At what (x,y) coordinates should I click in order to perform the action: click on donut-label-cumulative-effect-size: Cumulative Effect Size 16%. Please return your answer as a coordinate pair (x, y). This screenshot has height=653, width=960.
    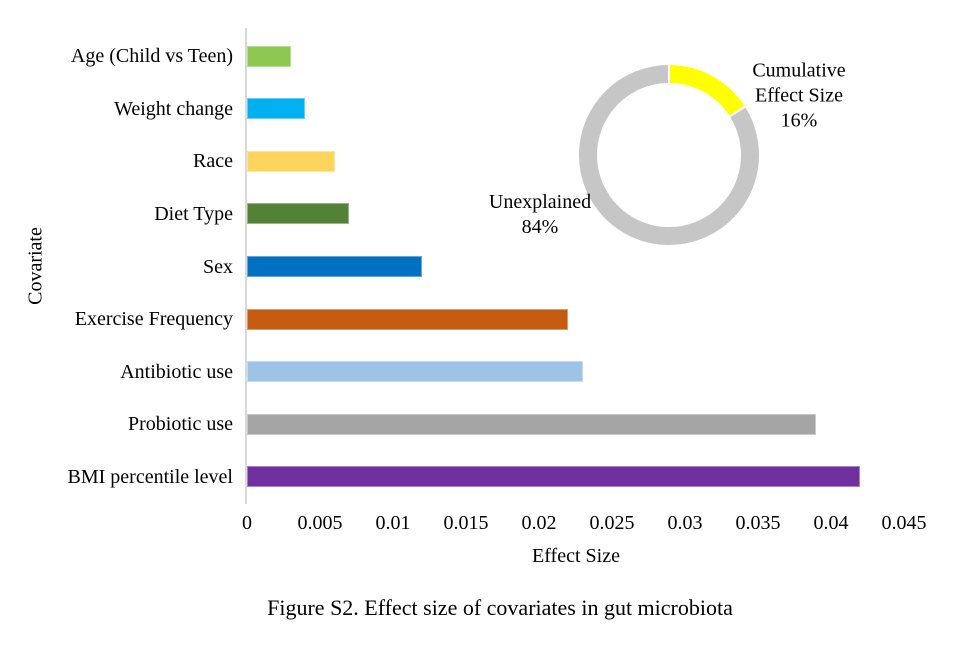
    Looking at the image, I should click on (799, 95).